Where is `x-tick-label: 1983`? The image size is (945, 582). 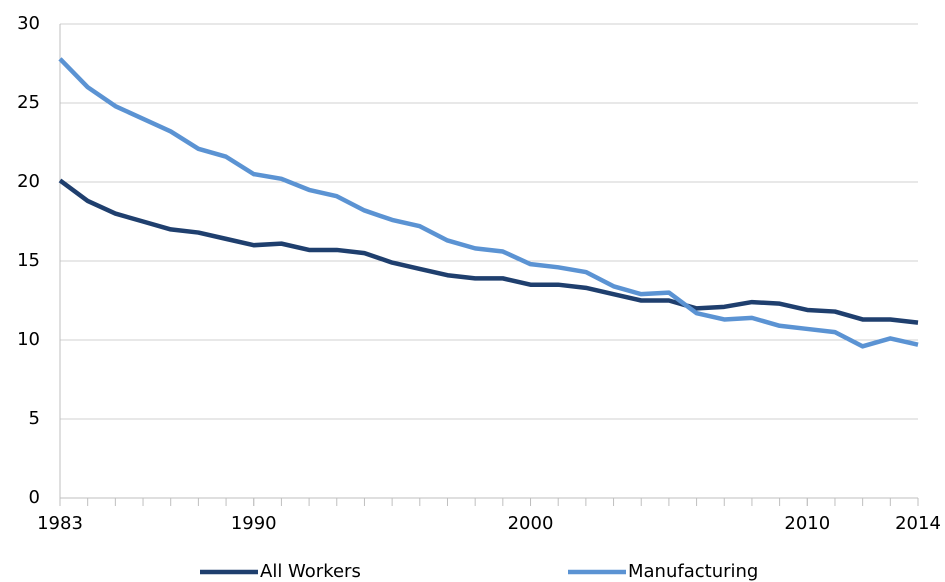 x-tick-label: 1983 is located at coordinates (60, 523).